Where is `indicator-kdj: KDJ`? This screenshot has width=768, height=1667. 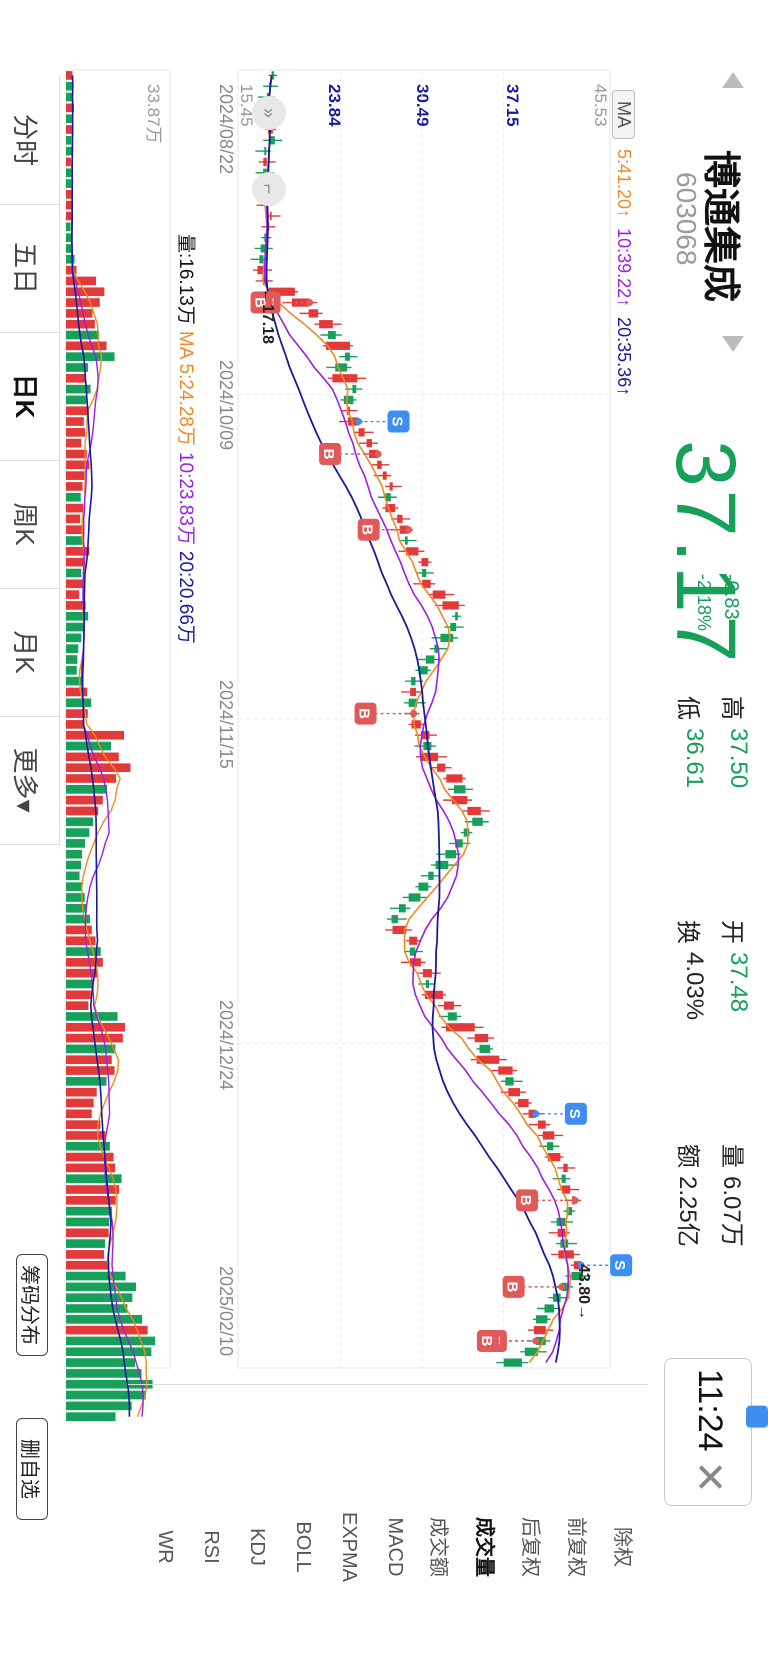 indicator-kdj: KDJ is located at coordinates (257, 1547).